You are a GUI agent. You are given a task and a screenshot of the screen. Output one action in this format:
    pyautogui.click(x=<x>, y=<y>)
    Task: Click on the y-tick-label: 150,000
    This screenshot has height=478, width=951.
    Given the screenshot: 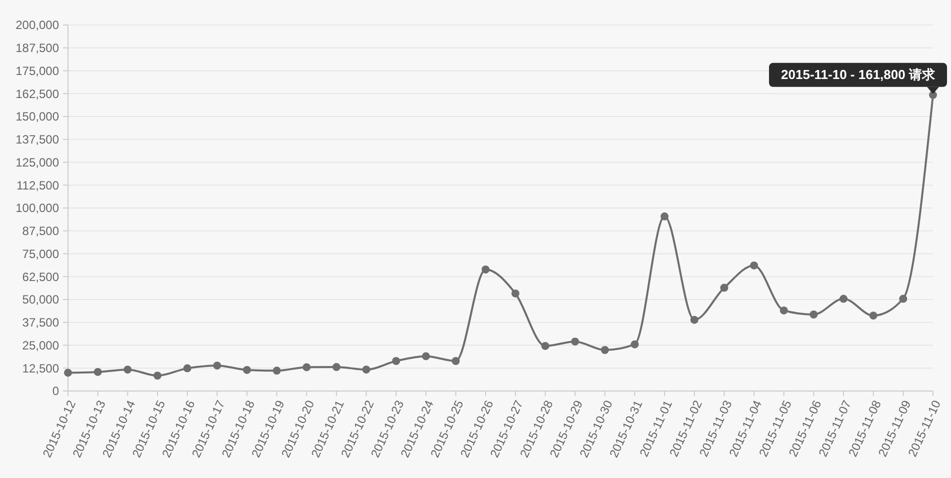 What is the action you would take?
    pyautogui.click(x=38, y=117)
    